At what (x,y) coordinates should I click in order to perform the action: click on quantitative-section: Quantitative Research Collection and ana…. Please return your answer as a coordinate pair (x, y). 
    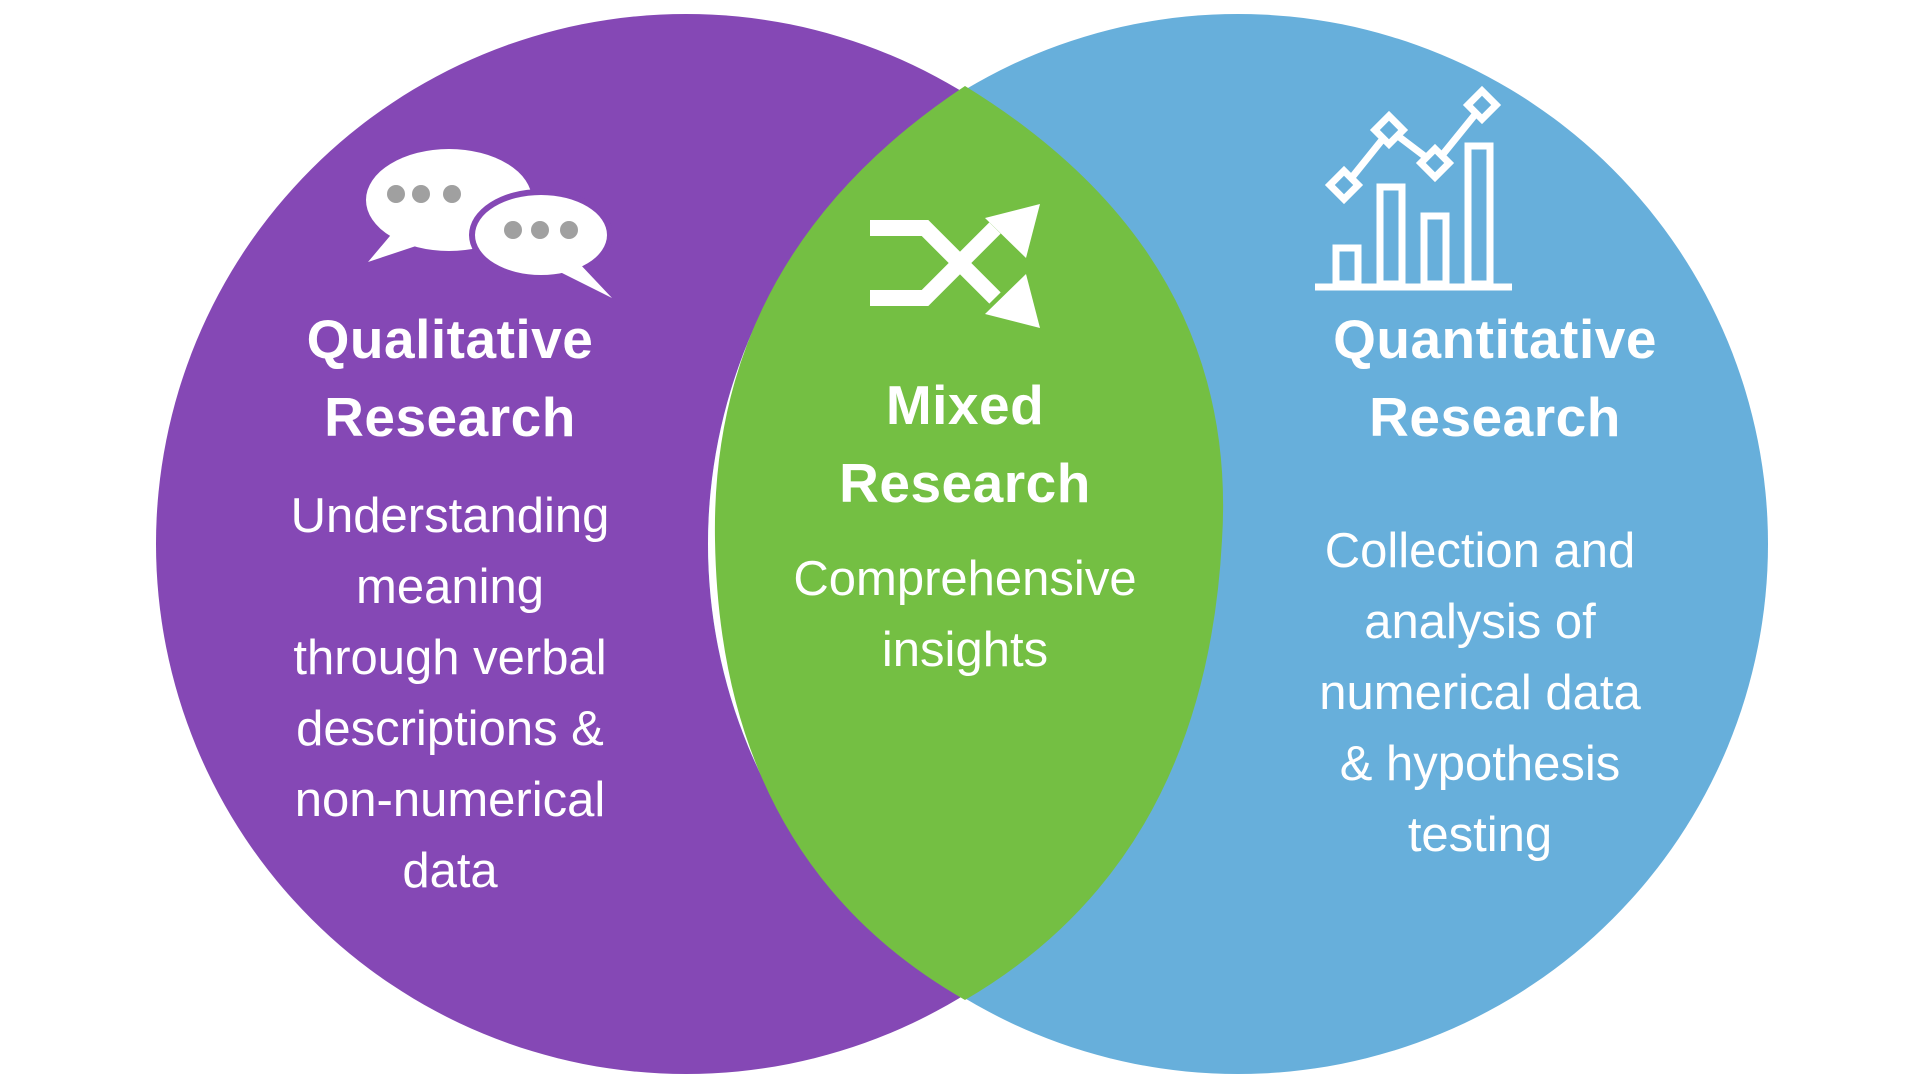
    Looking at the image, I should click on (1495, 585).